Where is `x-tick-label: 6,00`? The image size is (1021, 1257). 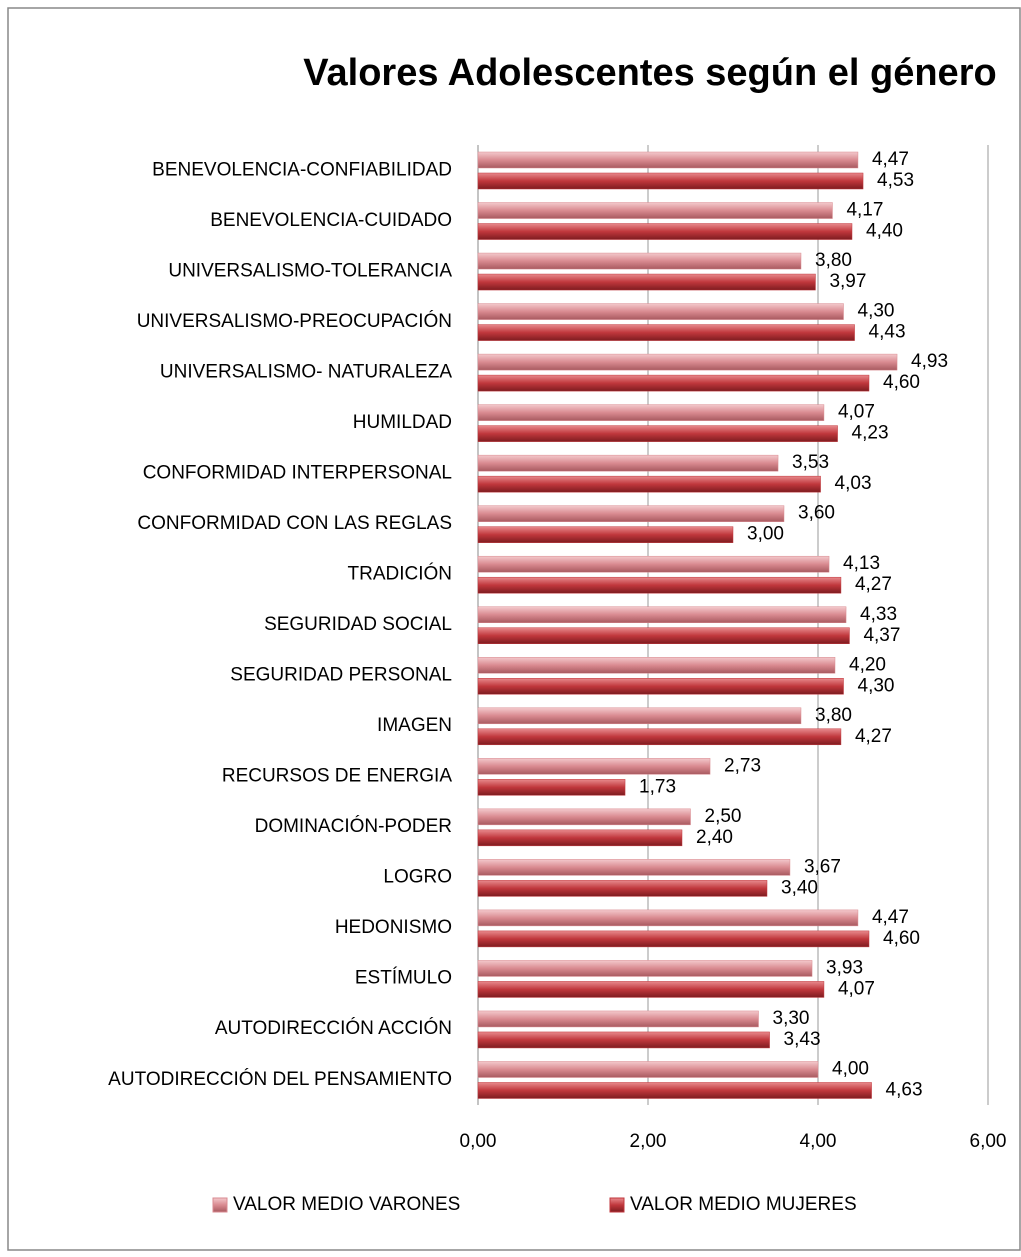
x-tick-label: 6,00 is located at coordinates (988, 1141).